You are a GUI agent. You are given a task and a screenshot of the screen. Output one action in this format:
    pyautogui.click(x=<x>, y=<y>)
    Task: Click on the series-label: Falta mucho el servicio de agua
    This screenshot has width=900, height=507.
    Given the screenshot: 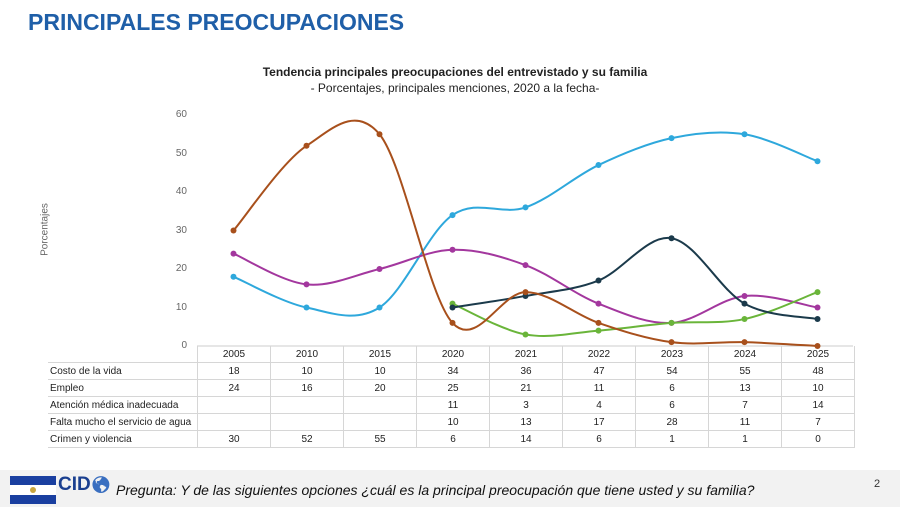 What is the action you would take?
    pyautogui.click(x=123, y=422)
    